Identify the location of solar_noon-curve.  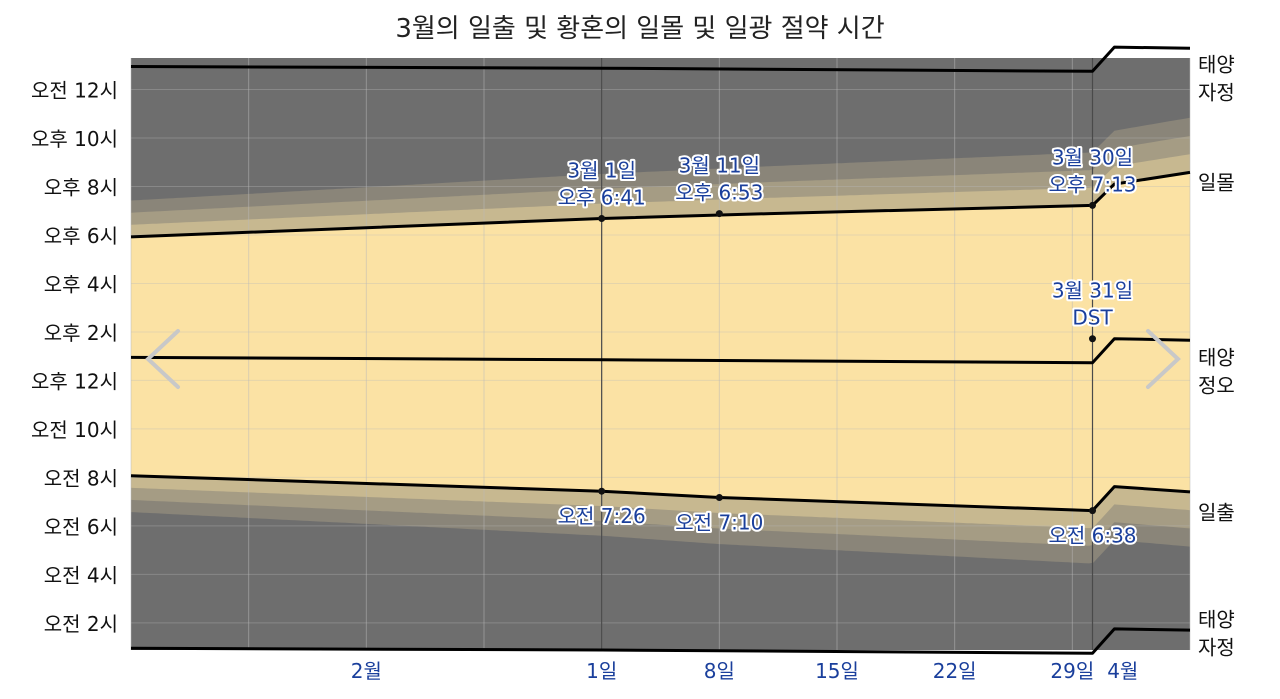
(660, 351).